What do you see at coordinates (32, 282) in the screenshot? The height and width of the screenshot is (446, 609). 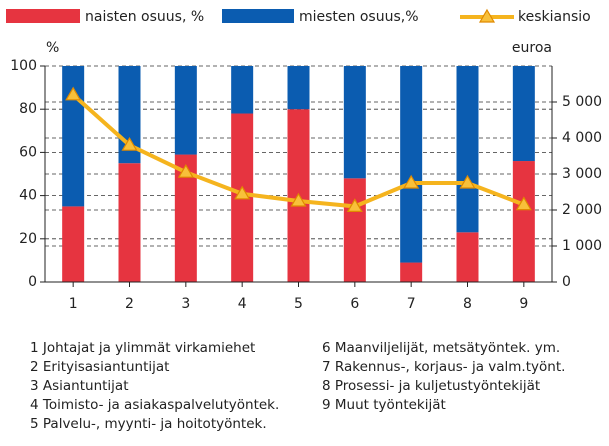 I see `y-tick-label: 0` at bounding box center [32, 282].